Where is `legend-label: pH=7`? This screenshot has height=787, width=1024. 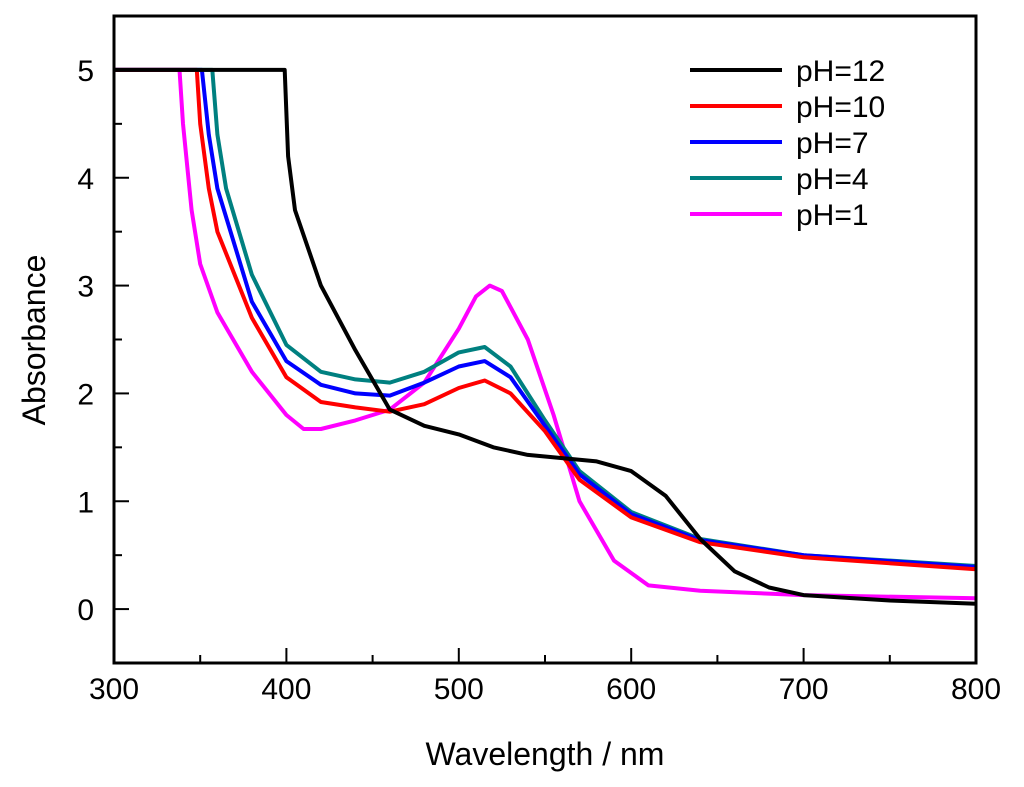 legend-label: pH=7 is located at coordinates (832, 143).